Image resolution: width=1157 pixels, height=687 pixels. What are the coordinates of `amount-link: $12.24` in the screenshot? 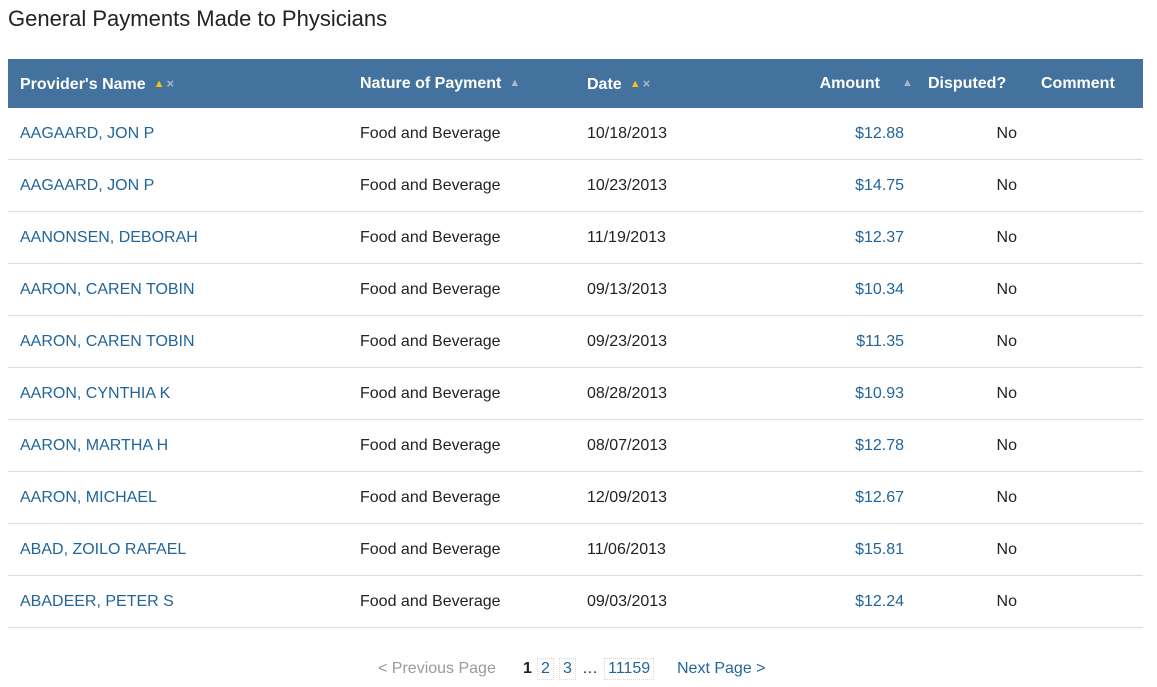 It's located at (879, 601).